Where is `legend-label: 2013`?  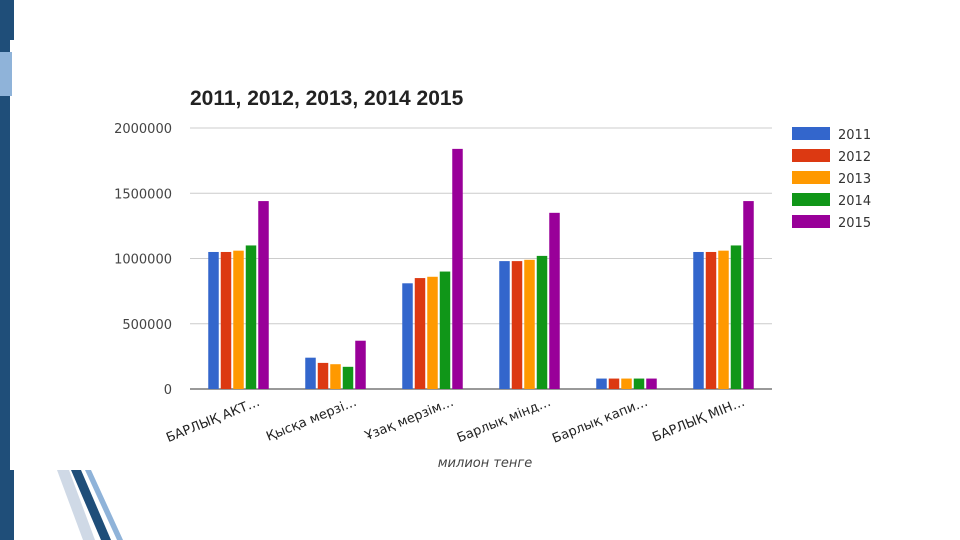 legend-label: 2013 is located at coordinates (854, 179).